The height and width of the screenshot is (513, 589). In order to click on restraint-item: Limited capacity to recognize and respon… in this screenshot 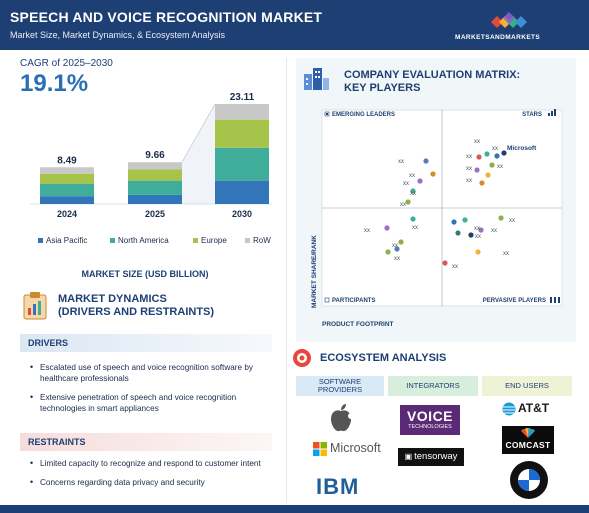, I will do `click(155, 463)`.